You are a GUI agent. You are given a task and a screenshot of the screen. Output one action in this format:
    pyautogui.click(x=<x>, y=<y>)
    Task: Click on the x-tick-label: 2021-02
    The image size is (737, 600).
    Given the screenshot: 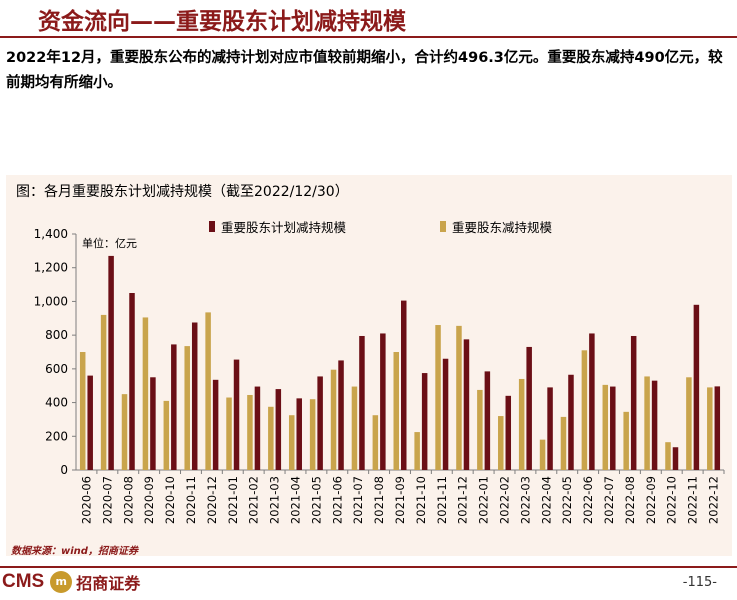 What is the action you would take?
    pyautogui.click(x=254, y=500)
    